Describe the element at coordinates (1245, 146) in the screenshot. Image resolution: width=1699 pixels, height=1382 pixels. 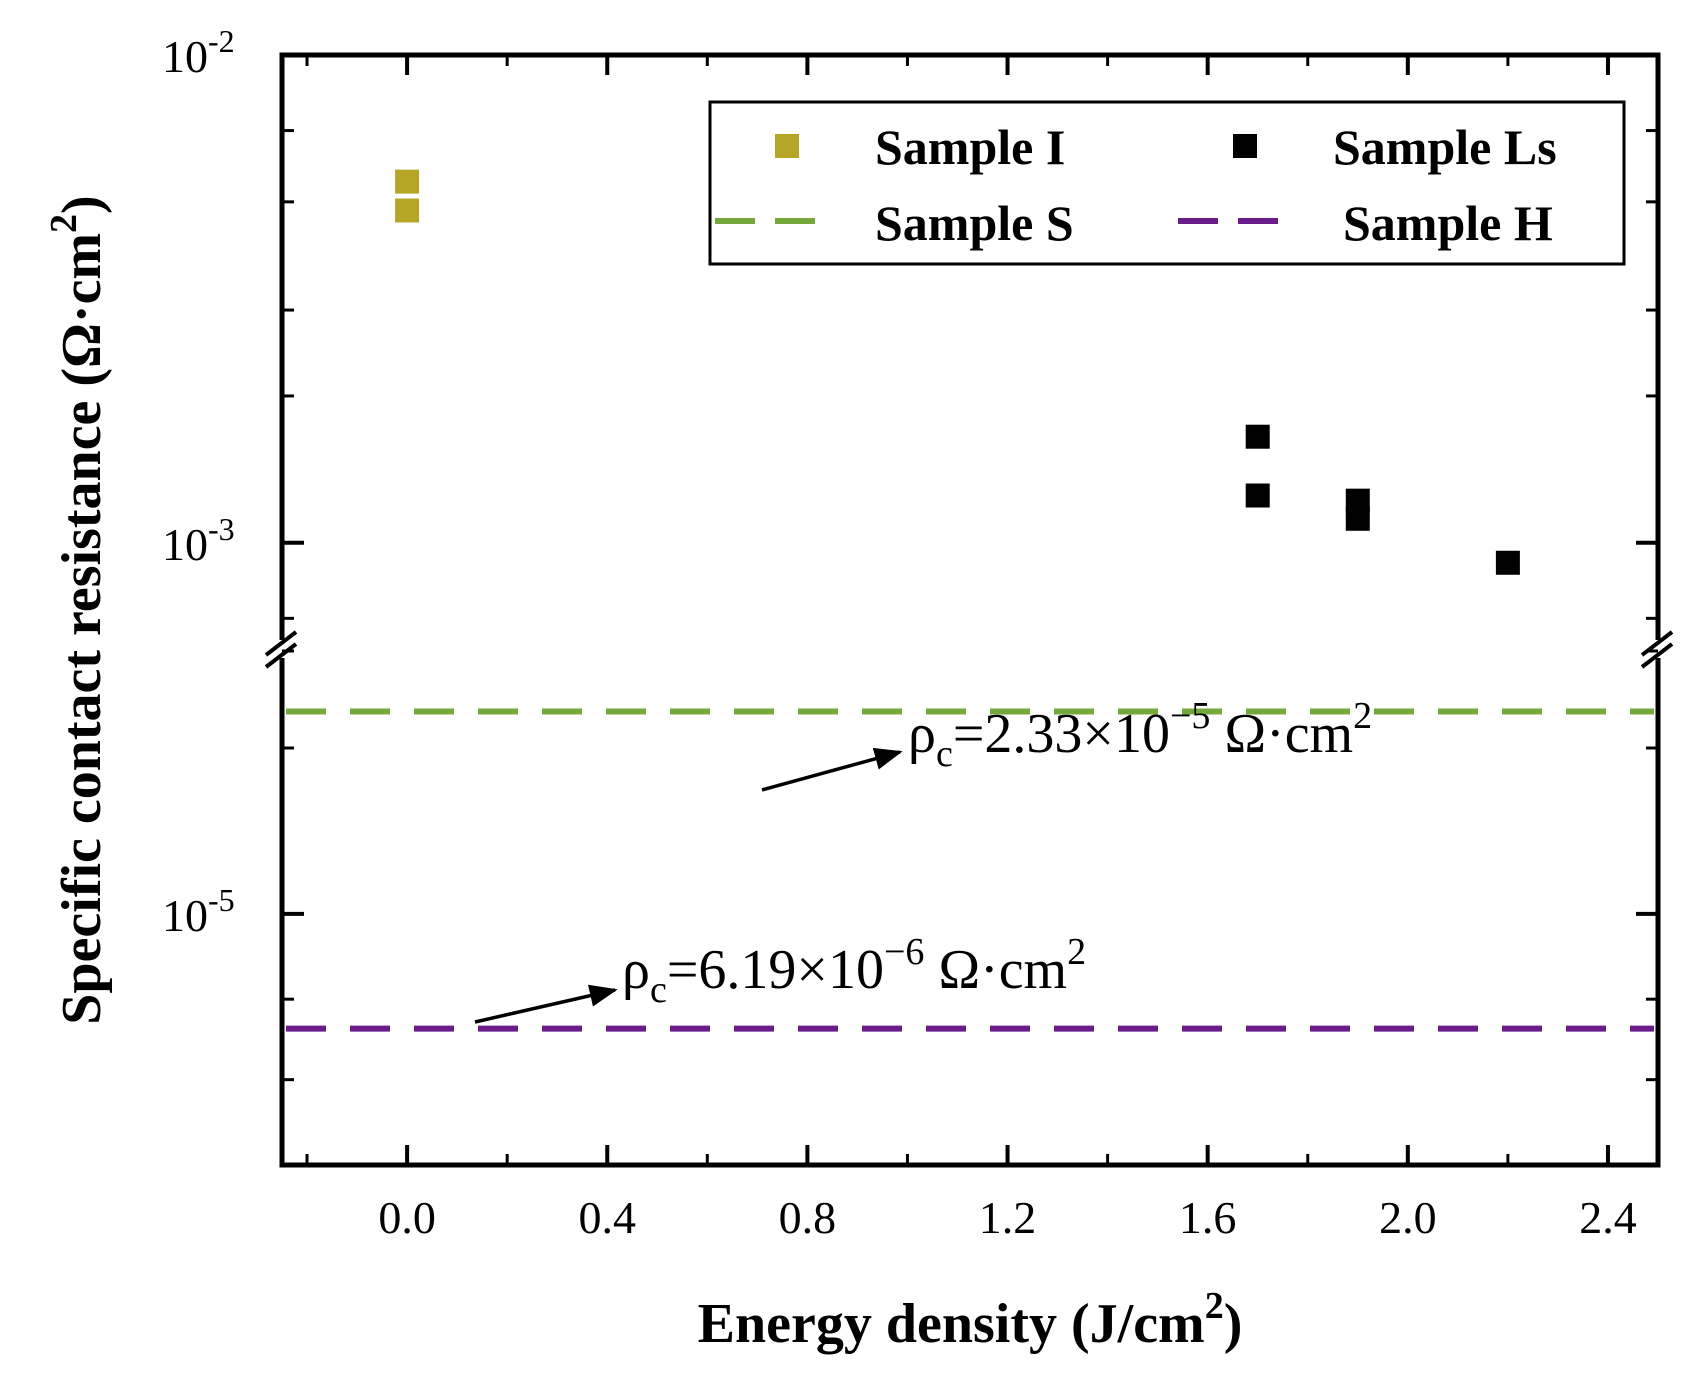
I see `legend-marker-sample-ls` at that location.